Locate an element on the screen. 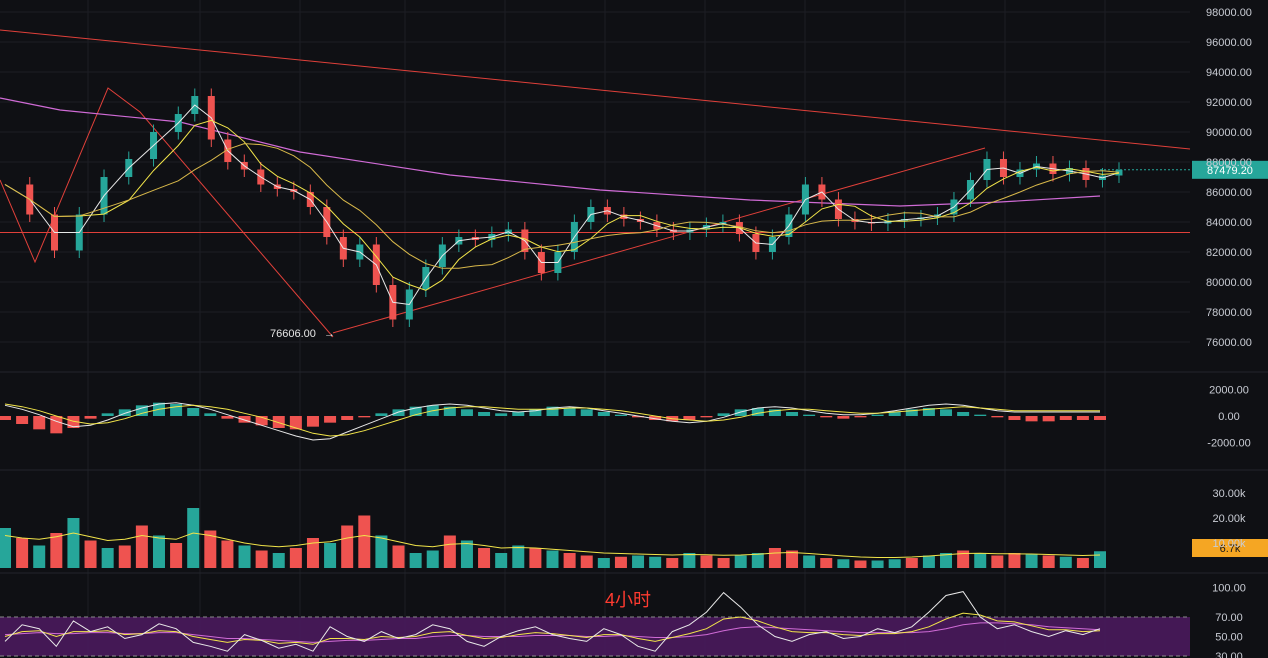  current-price-label: 87479.20 is located at coordinates (1230, 171).